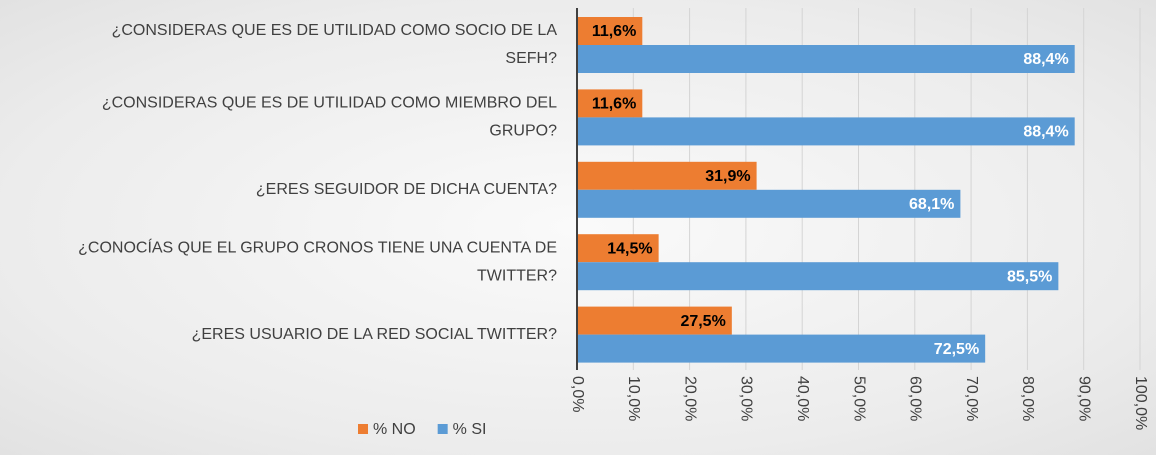  What do you see at coordinates (406, 189) in the screenshot?
I see `category-label: ¿ERES SEGUIDOR DE DICHA CUENTA?` at bounding box center [406, 189].